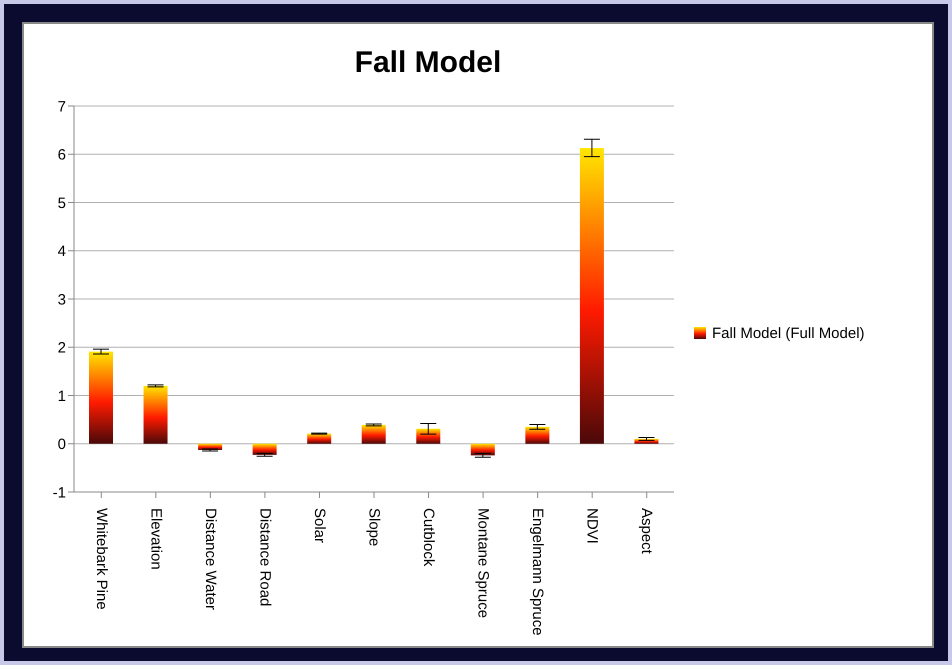 This screenshot has width=952, height=665. I want to click on x-tick-label: NDVI, so click(592, 526).